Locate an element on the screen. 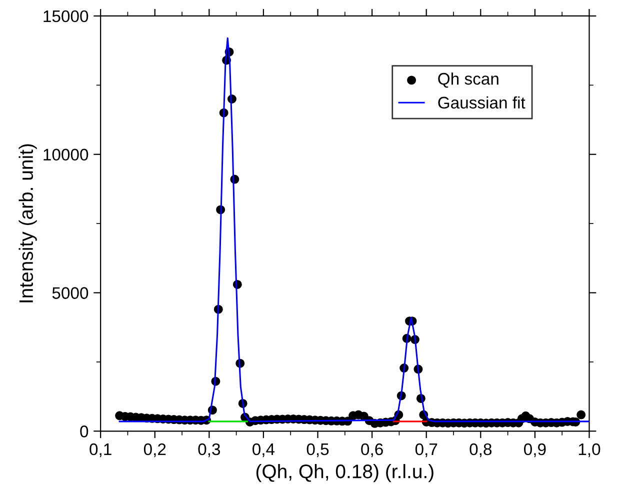  x-axis-title: (Qh, Qh, 0.18) (r.l.u.) is located at coordinates (345, 473).